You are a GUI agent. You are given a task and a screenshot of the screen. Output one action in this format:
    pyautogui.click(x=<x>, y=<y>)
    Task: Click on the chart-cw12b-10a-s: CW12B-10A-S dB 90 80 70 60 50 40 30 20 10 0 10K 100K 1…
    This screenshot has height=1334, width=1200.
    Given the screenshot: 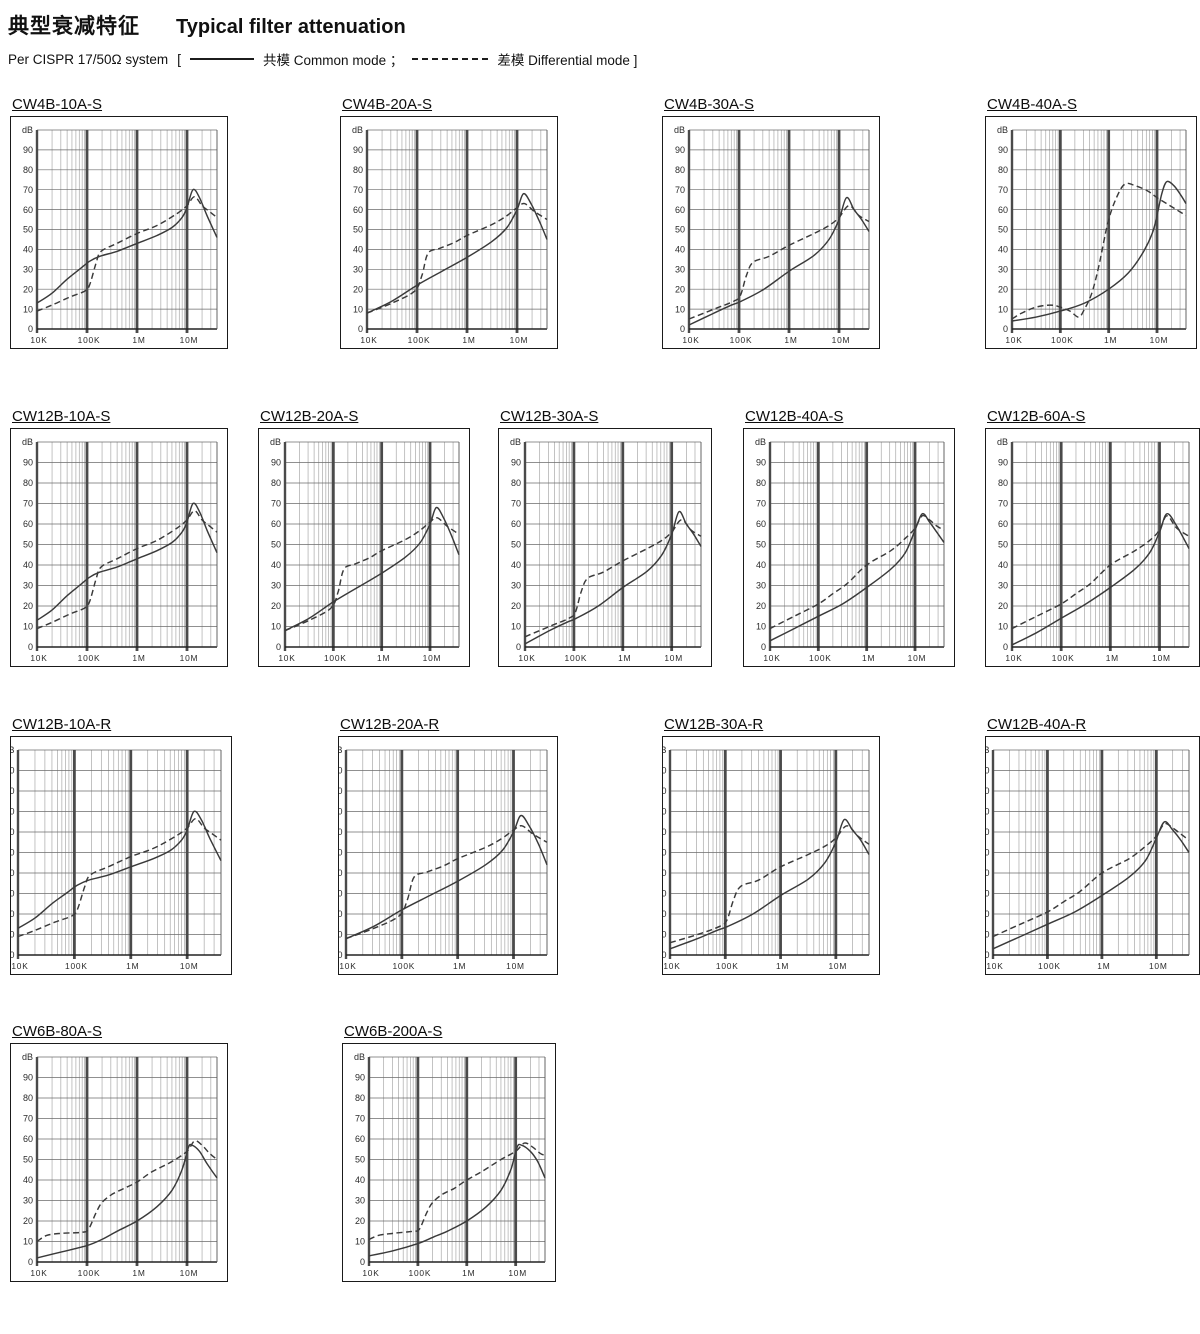 What is the action you would take?
    pyautogui.click(x=119, y=537)
    